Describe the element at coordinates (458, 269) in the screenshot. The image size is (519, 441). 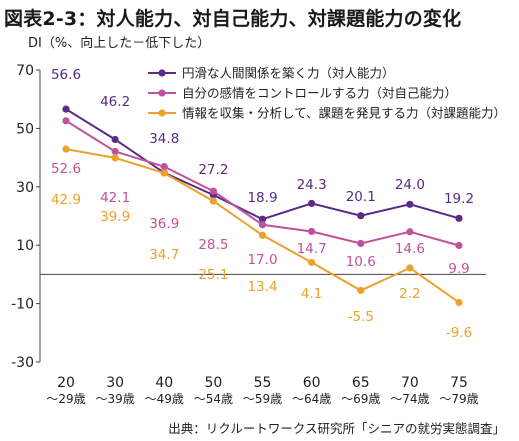
I see `data-label: 9.9` at that location.